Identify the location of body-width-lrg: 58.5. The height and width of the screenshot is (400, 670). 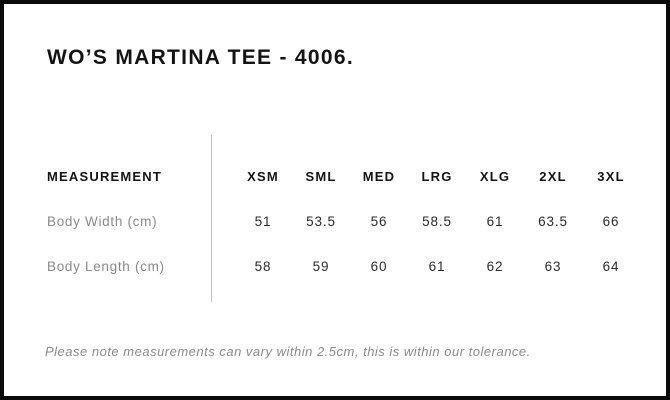
(437, 221).